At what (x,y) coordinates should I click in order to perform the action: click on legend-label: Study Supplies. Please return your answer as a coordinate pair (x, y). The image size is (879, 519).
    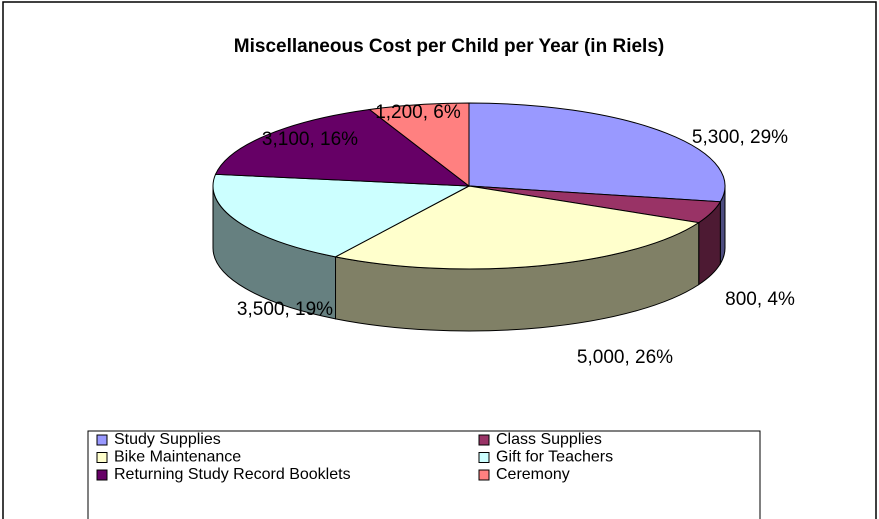
    Looking at the image, I should click on (167, 439).